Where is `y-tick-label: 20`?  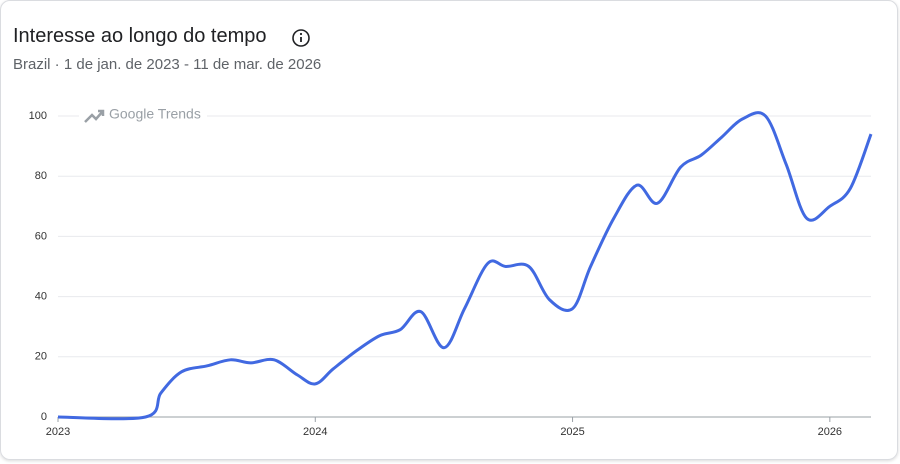
y-tick-label: 20 is located at coordinates (41, 357).